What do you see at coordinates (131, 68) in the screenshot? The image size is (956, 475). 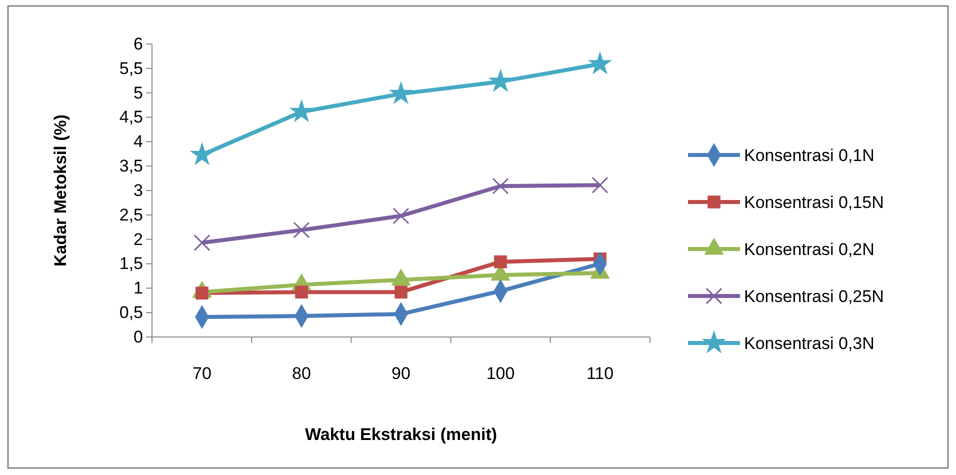 I see `y-tick-label: 5,5` at bounding box center [131, 68].